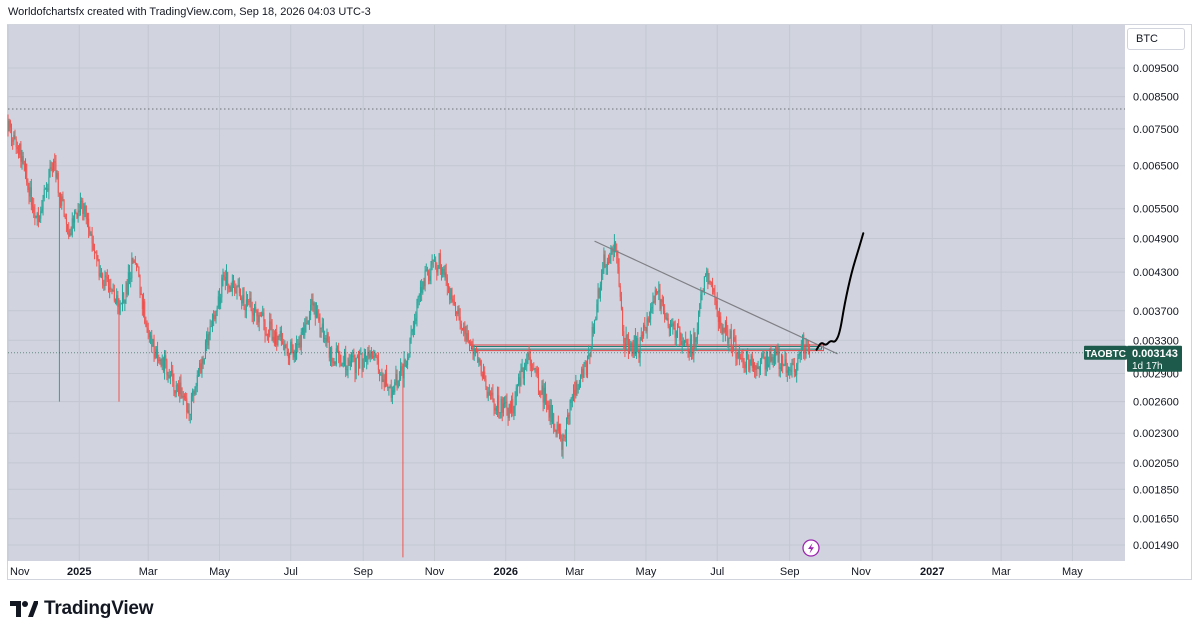  I want to click on descending-trendline, so click(716, 297).